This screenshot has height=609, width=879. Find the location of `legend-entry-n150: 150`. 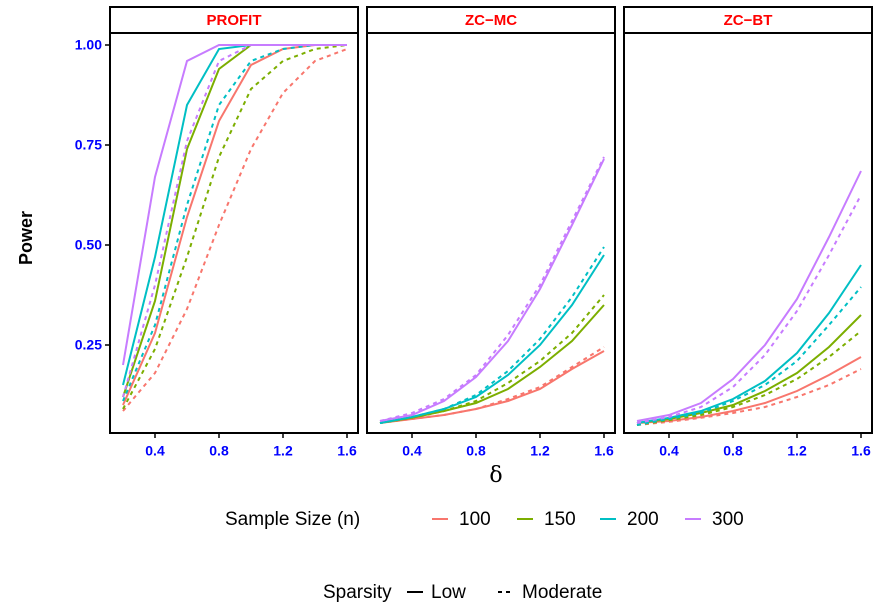

legend-entry-n150: 150 is located at coordinates (546, 519).